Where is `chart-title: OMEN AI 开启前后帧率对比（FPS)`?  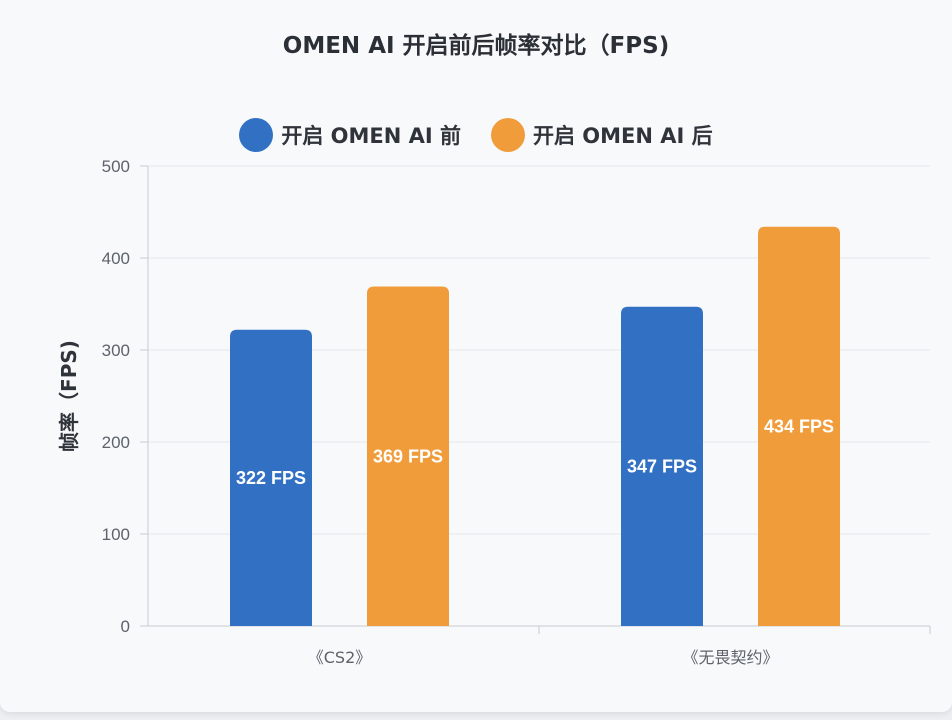
chart-title: OMEN AI 开启前后帧率对比（FPS) is located at coordinates (476, 46).